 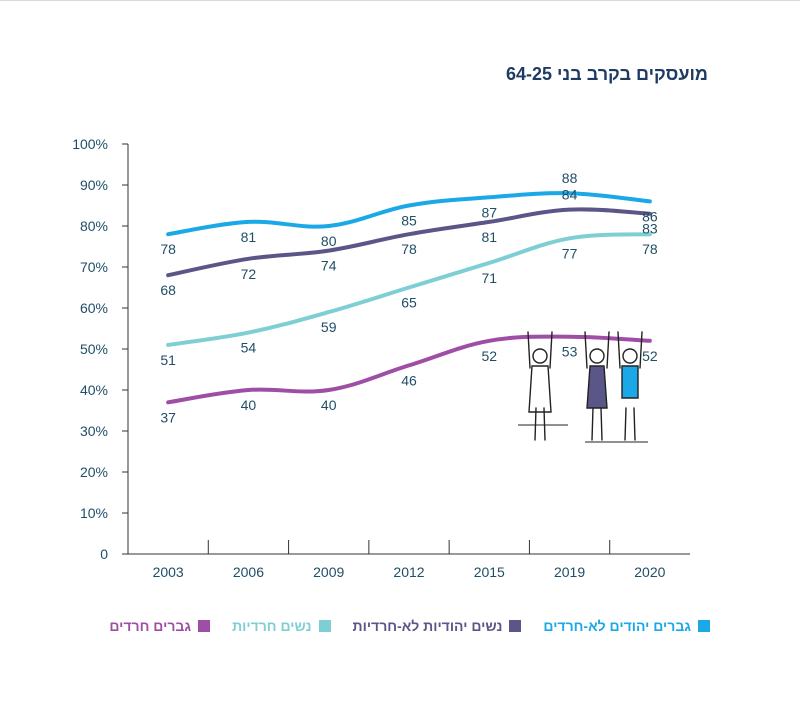 I want to click on chart-title: מועסקים בקרב בני 64-25, so click(x=606, y=74).